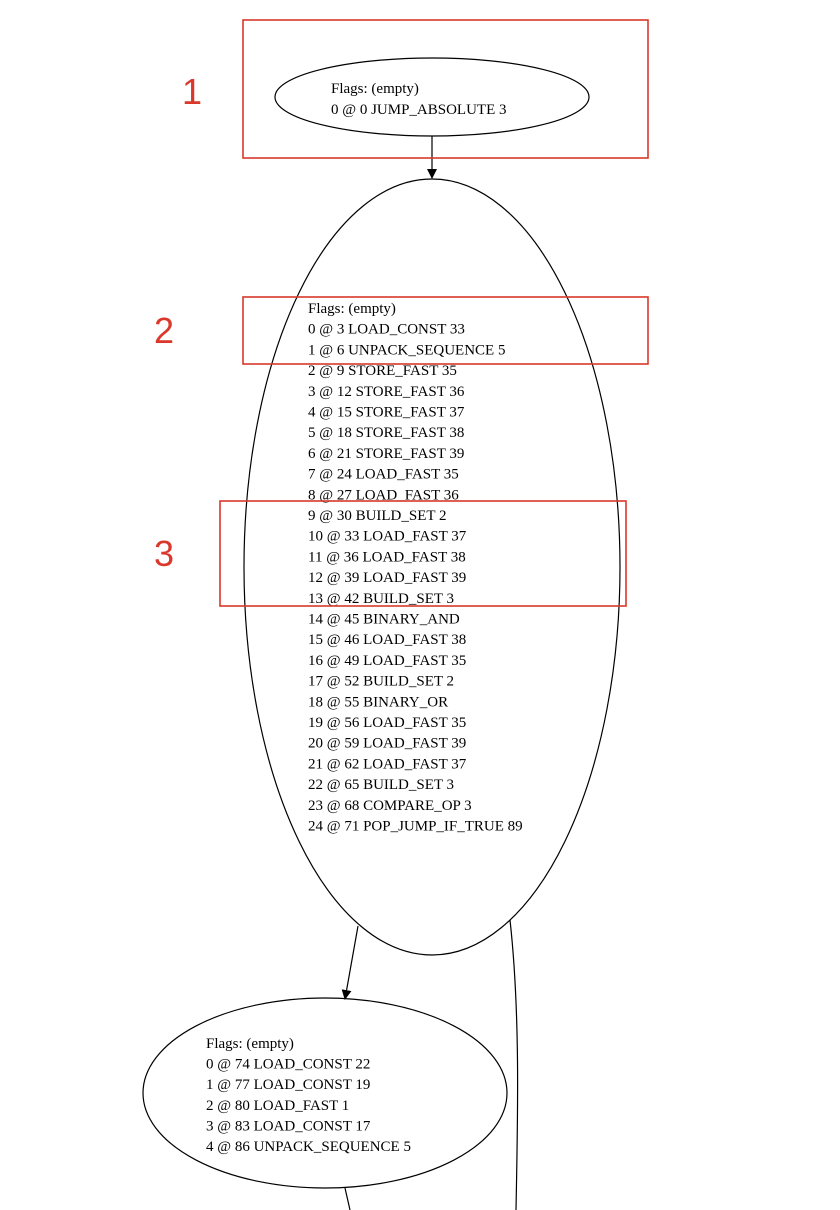  I want to click on node-block-1-line: Flags: (empty), so click(375, 89).